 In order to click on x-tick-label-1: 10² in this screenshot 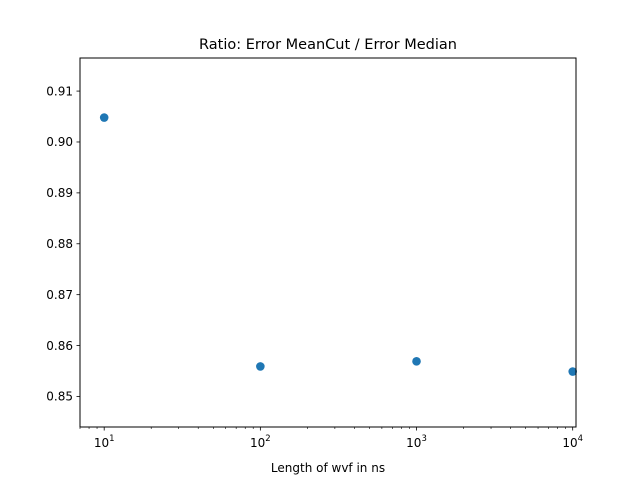, I will do `click(260, 442)`.